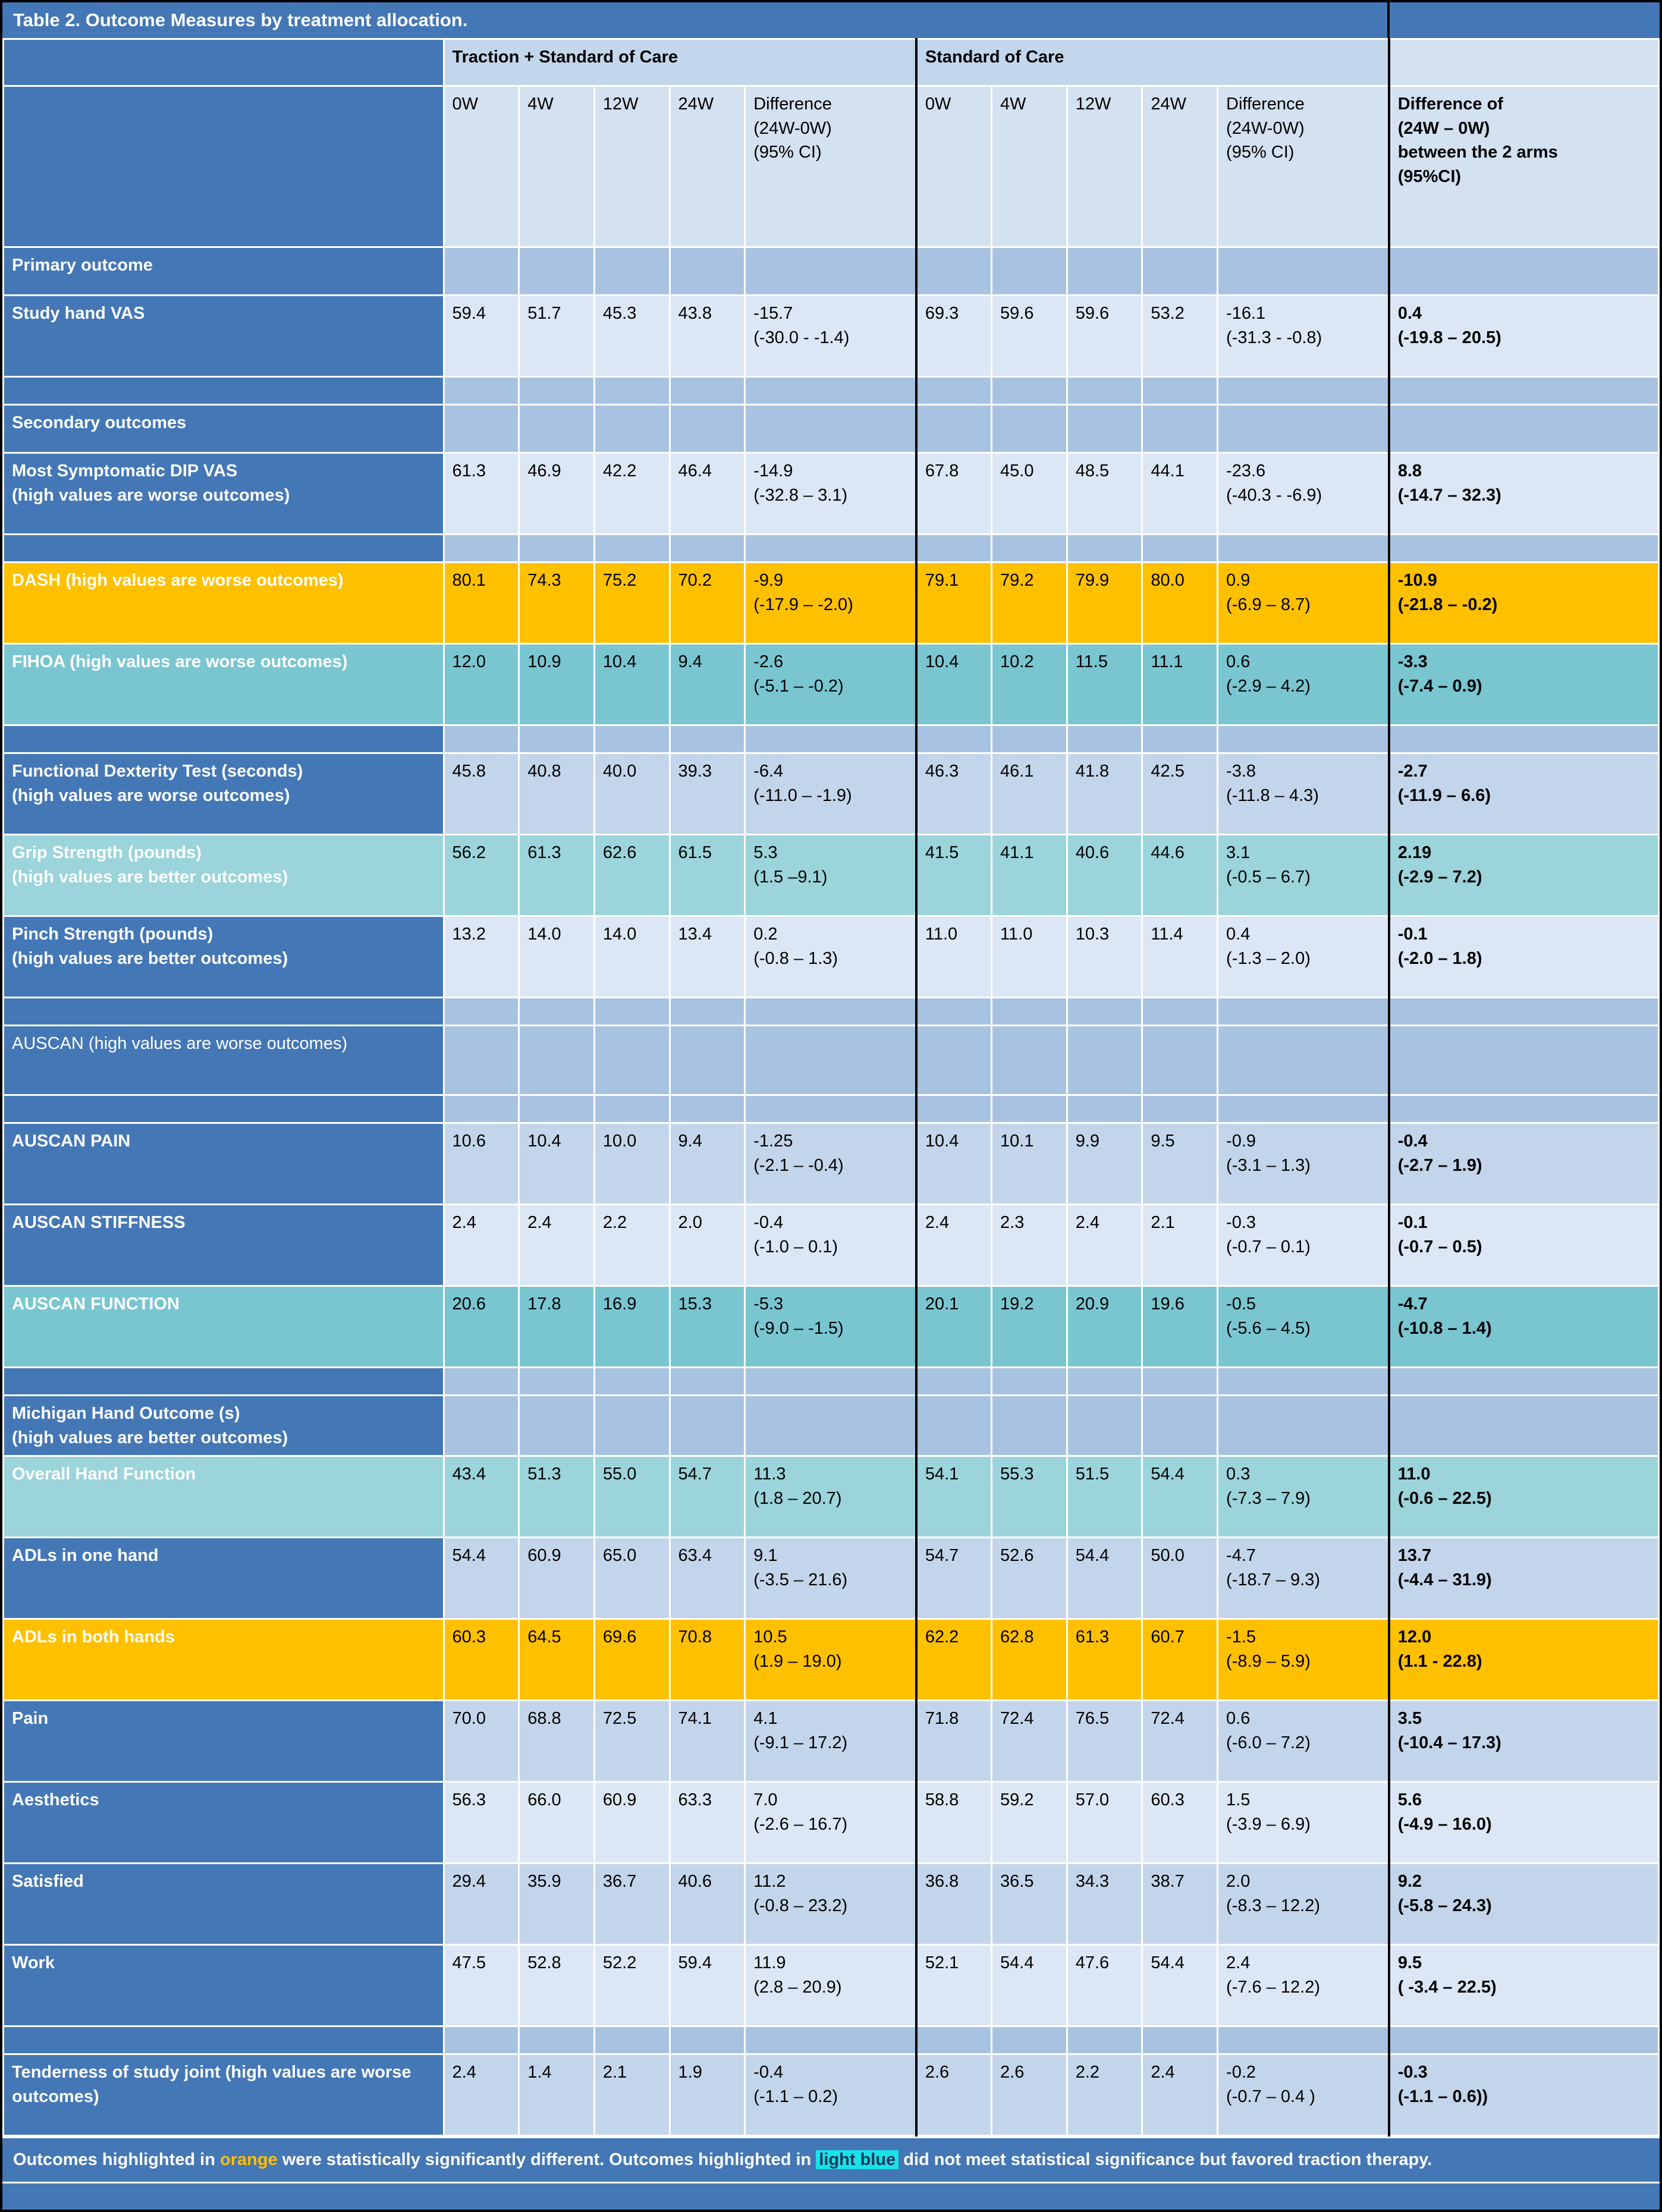 The image size is (1662, 2212). What do you see at coordinates (1268, 1742) in the screenshot?
I see `text-line: (-6.0 – 7.2)` at bounding box center [1268, 1742].